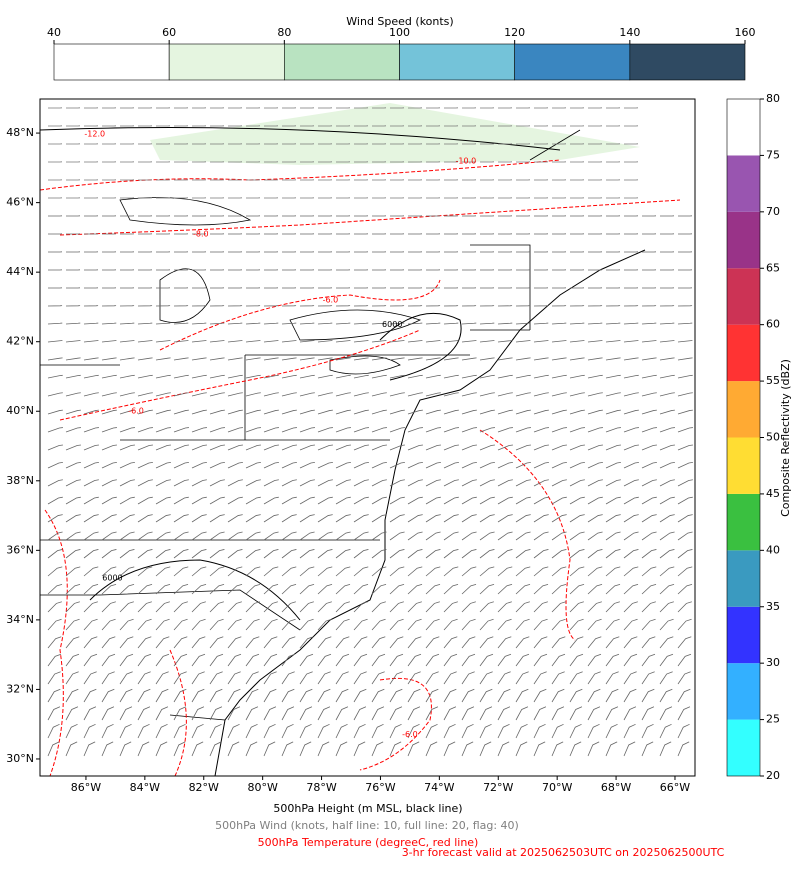  What do you see at coordinates (773, 437) in the screenshot?
I see `reflectivity-tick-label: 50` at bounding box center [773, 437].